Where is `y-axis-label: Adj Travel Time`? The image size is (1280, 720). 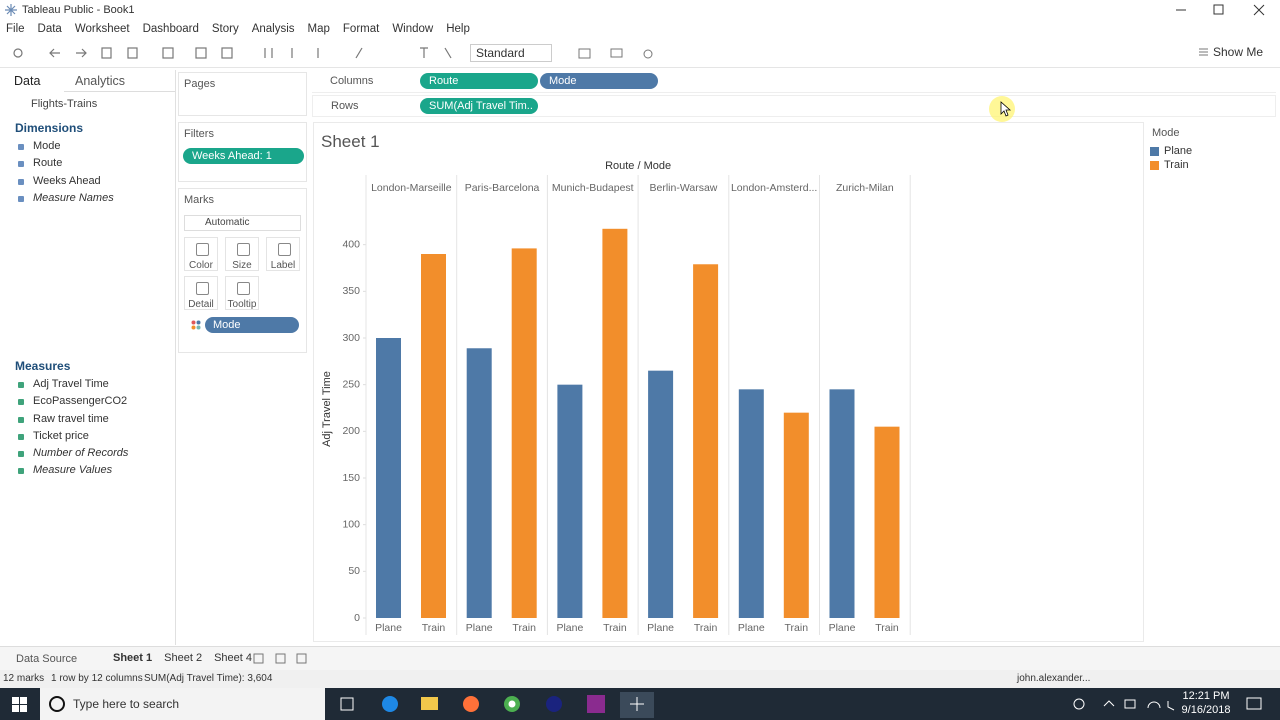 y-axis-label: Adj Travel Time is located at coordinates (327, 409).